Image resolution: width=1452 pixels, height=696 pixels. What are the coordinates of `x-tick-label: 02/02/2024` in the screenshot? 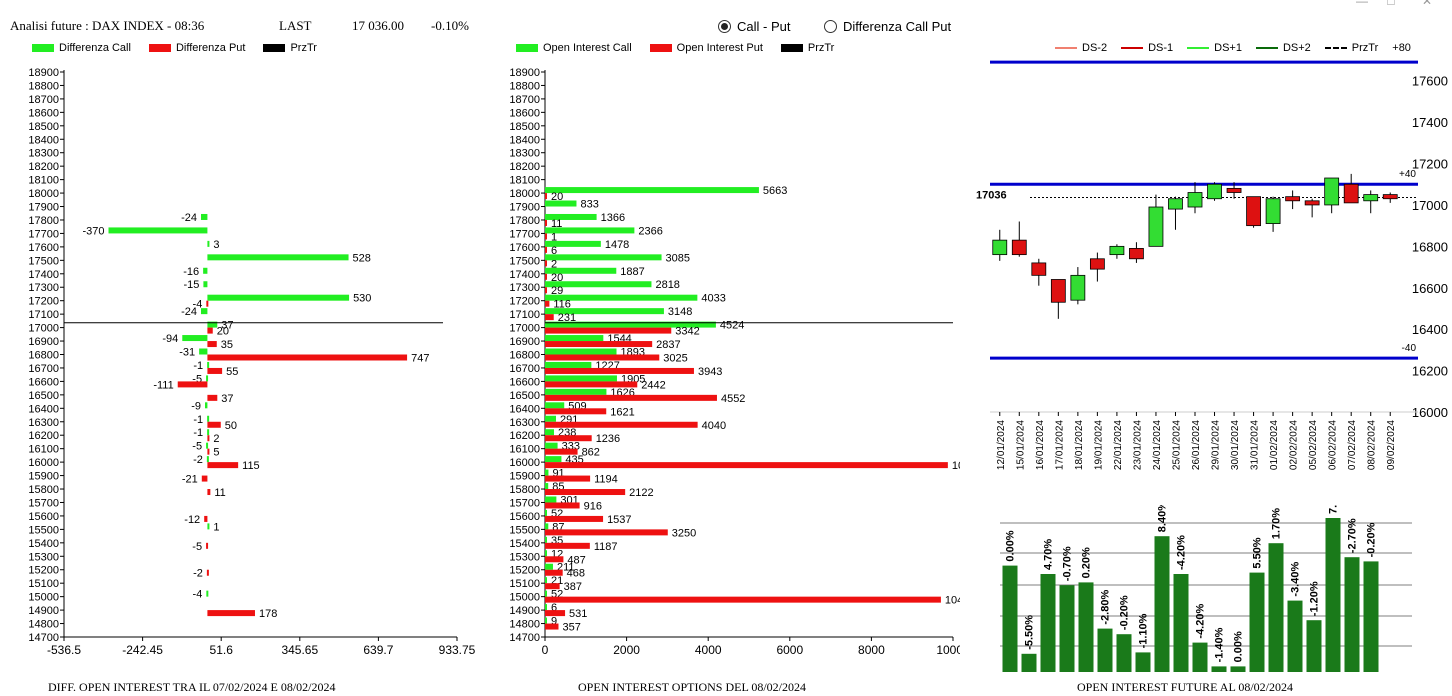 It's located at (1294, 445).